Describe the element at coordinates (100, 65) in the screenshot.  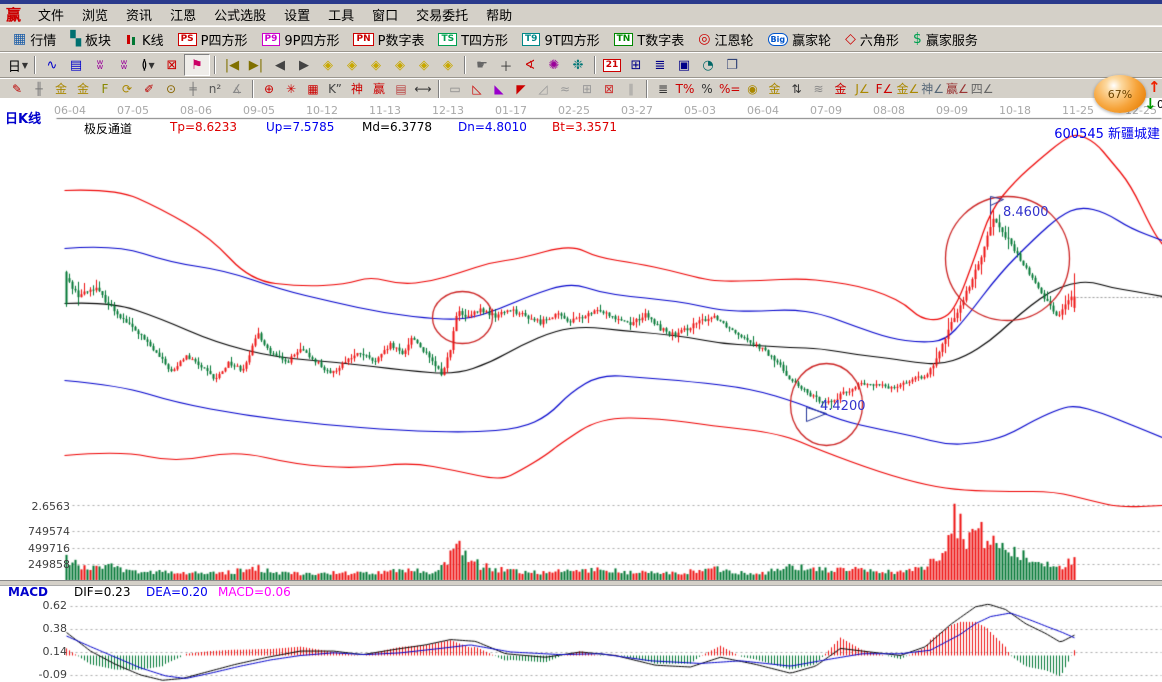
I see `bars-3-icon: ʬ` at that location.